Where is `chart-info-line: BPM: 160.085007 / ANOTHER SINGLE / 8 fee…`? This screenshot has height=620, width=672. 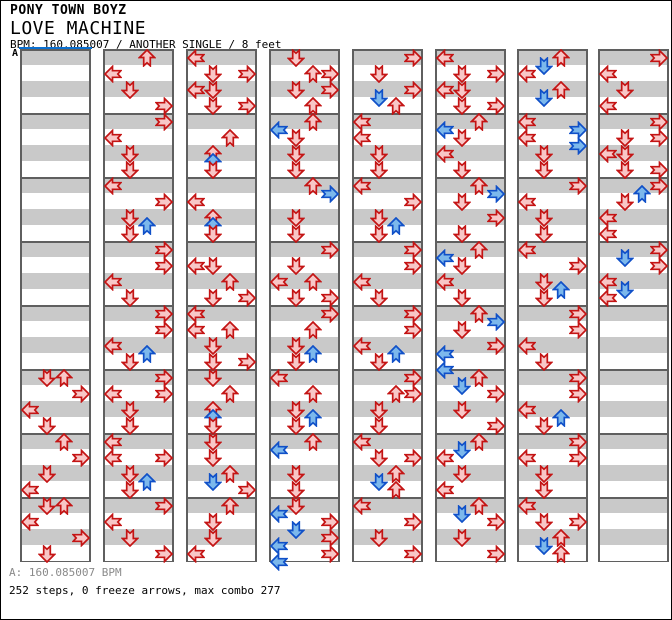
chart-info-line: BPM: 160.085007 / ANOTHER SINGLE / 8 fee… is located at coordinates (146, 44).